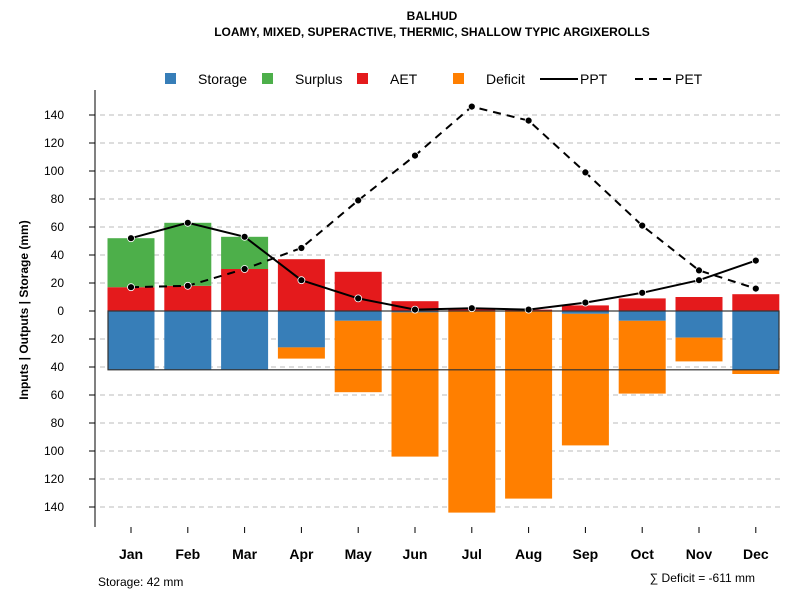 Image resolution: width=800 pixels, height=600 pixels. I want to click on storage-capacity-box, so click(443, 340).